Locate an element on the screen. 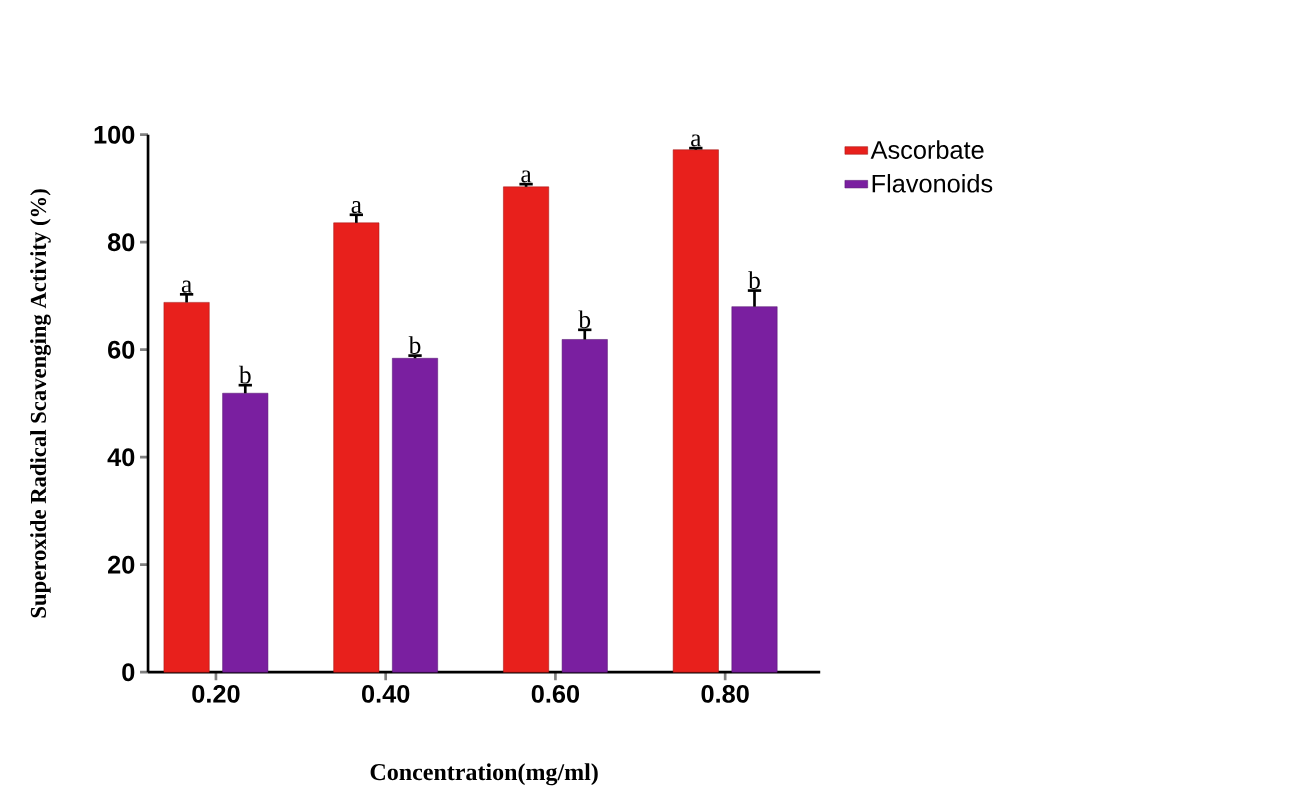 This screenshot has height=796, width=1303. y-axis-title: Superoxide Radical Scavenging Activity (%) is located at coordinates (40, 403).